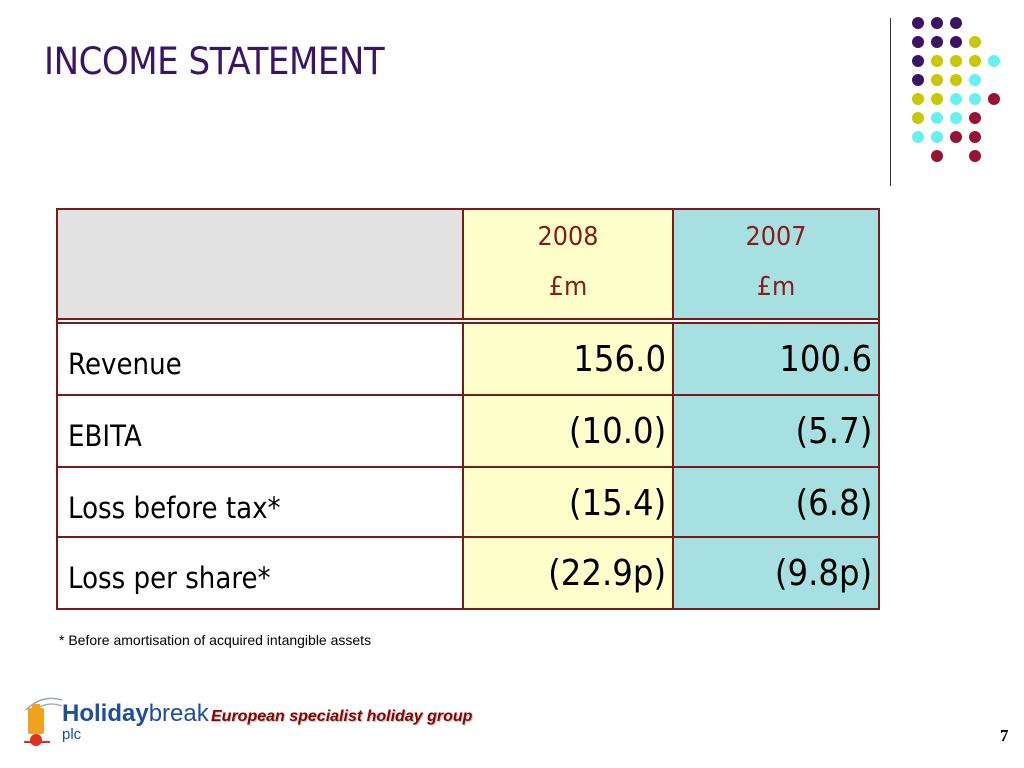 This screenshot has height=768, width=1024. What do you see at coordinates (569, 432) in the screenshot?
I see `value-2008: (10.0)` at bounding box center [569, 432].